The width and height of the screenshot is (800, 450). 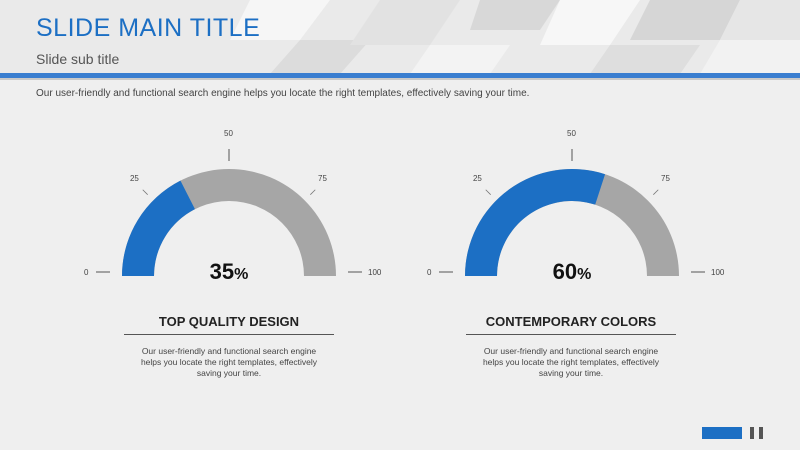 I want to click on gauge-1-label-75: 75, so click(x=322, y=178).